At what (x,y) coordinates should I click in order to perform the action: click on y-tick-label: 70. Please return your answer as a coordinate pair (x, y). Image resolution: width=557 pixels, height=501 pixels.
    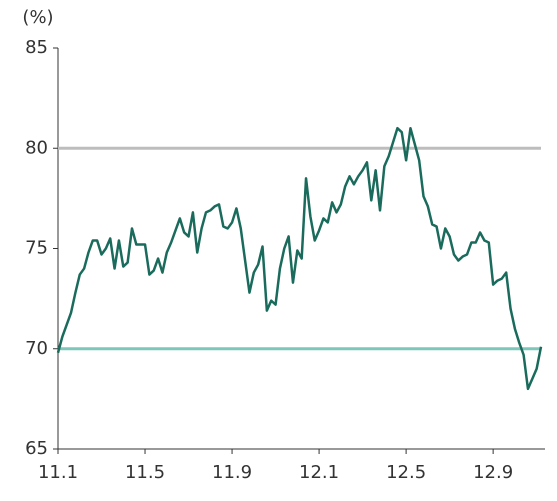
    Looking at the image, I should click on (36, 348).